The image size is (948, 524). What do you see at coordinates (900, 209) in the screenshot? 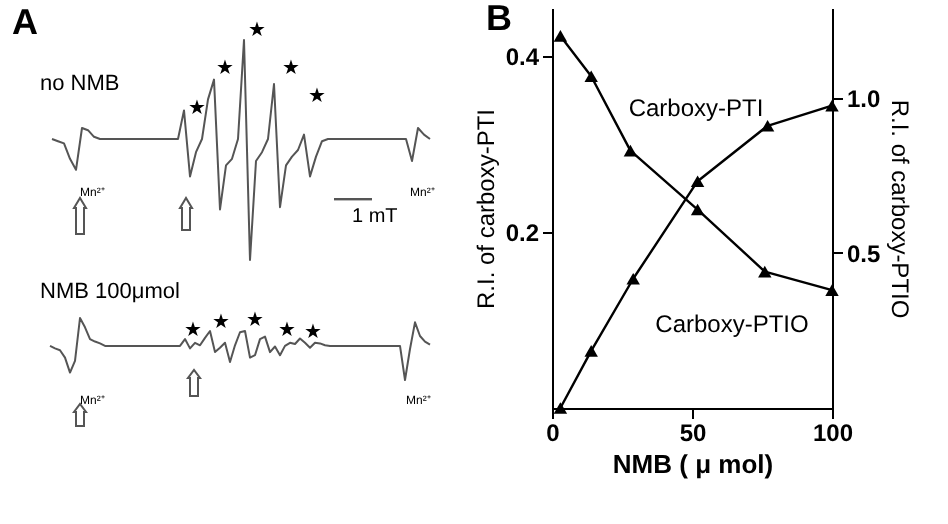
I see `y2-axis-title: R.I. of carboxy-PTIO` at bounding box center [900, 209].